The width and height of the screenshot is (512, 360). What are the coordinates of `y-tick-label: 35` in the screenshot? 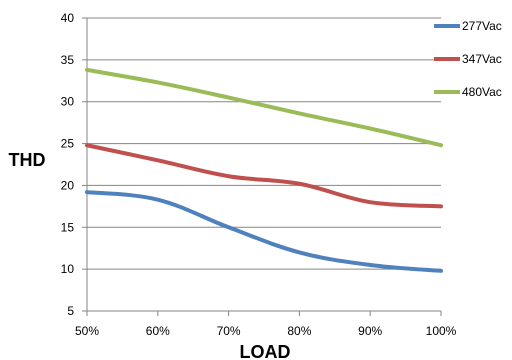 It's located at (68, 60).